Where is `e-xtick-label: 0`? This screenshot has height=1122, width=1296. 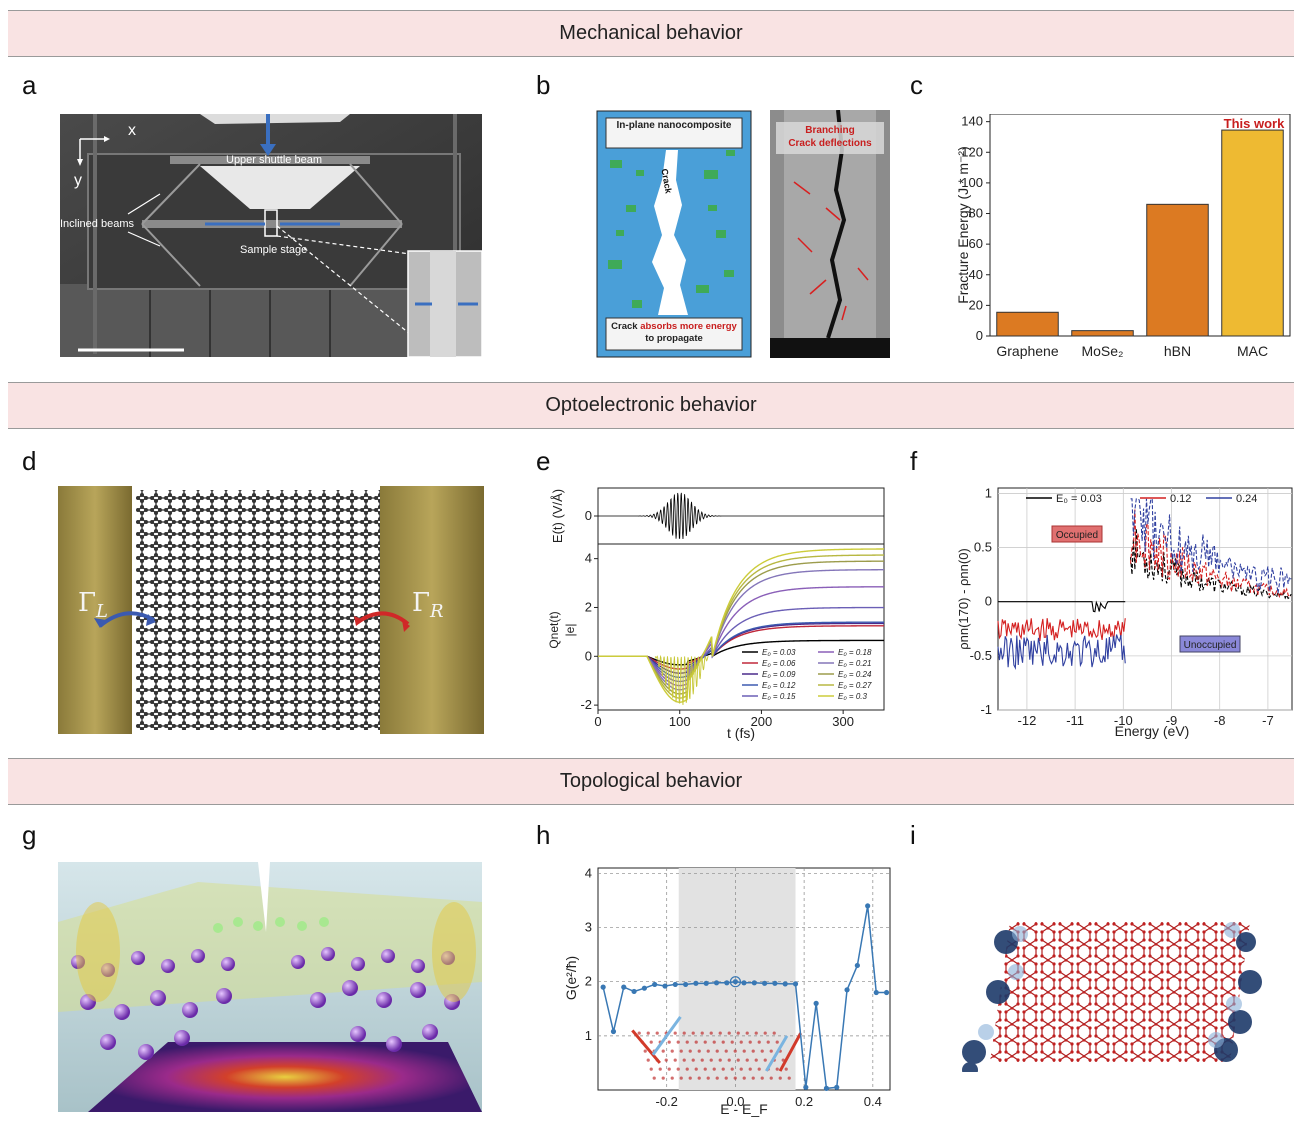
e-xtick-label: 0 is located at coordinates (597, 721).